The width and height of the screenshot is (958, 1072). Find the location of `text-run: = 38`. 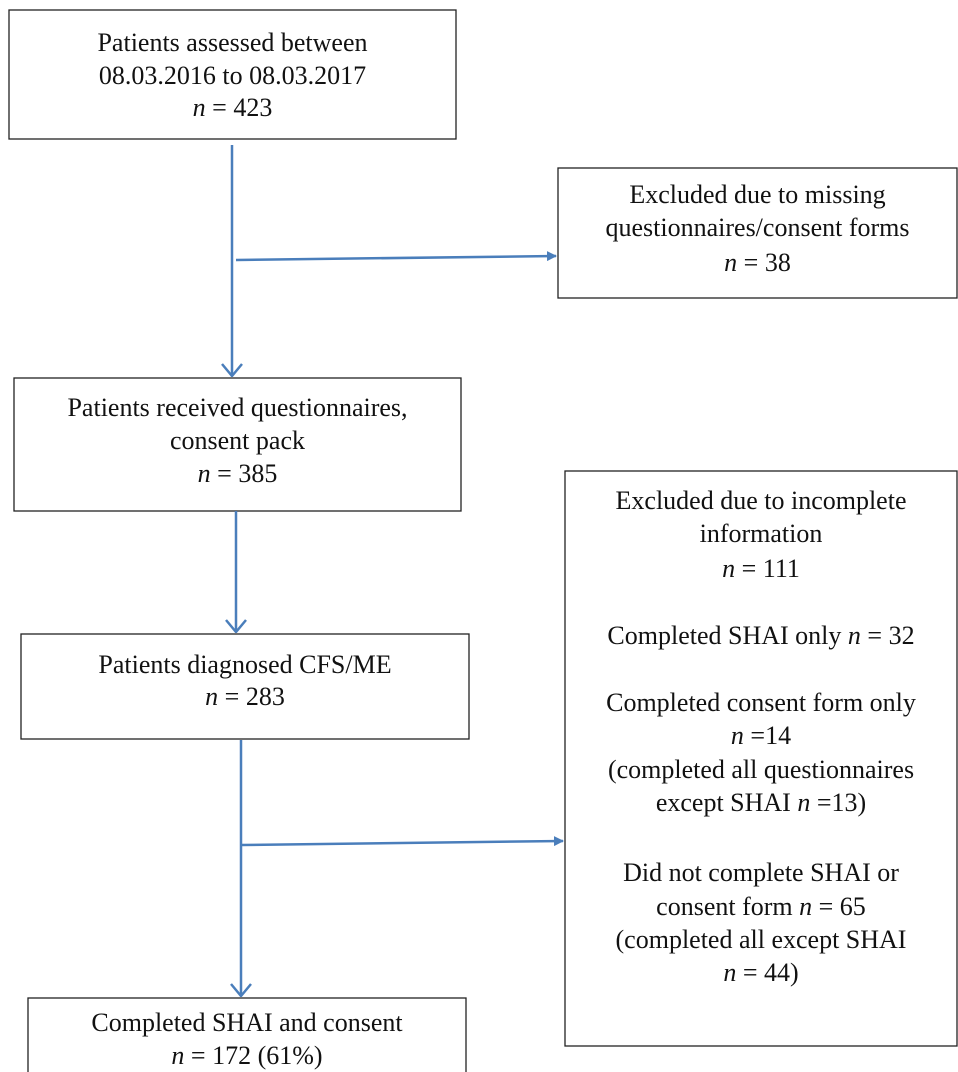

text-run: = 38 is located at coordinates (764, 262).